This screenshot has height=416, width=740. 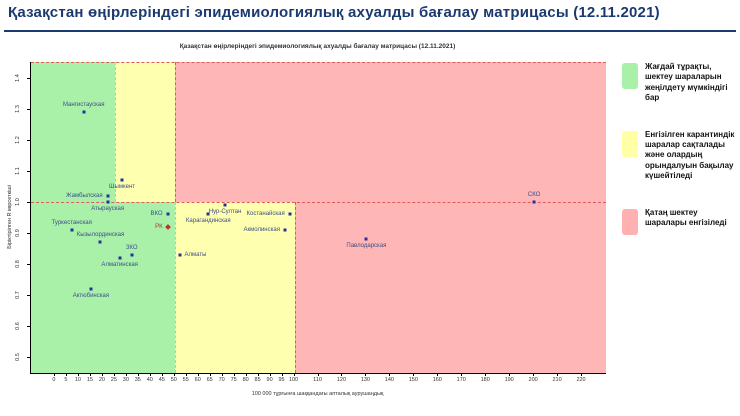 What do you see at coordinates (233, 380) in the screenshot?
I see `x-tick-label: 75` at bounding box center [233, 380].